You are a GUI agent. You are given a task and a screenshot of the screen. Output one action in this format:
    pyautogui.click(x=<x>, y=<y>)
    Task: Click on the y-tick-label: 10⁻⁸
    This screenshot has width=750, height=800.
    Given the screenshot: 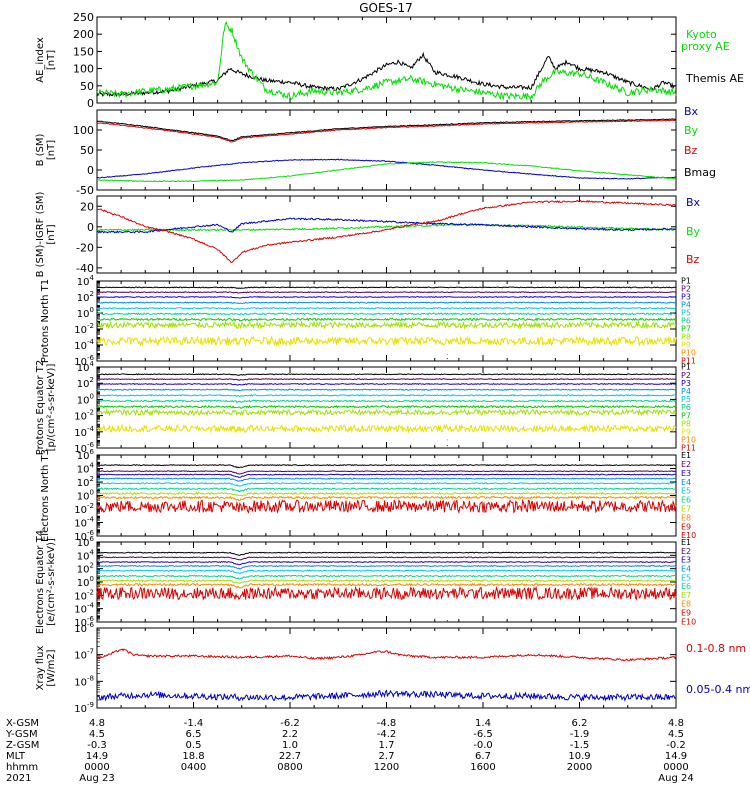 What is the action you would take?
    pyautogui.click(x=84, y=681)
    